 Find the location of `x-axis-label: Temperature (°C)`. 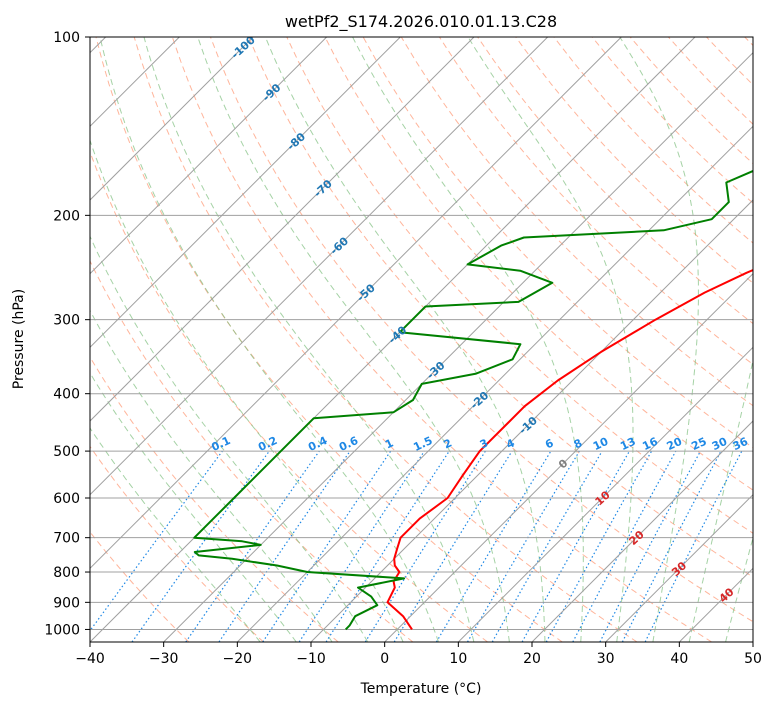

x-axis-label: Temperature (°C) is located at coordinates (421, 689).